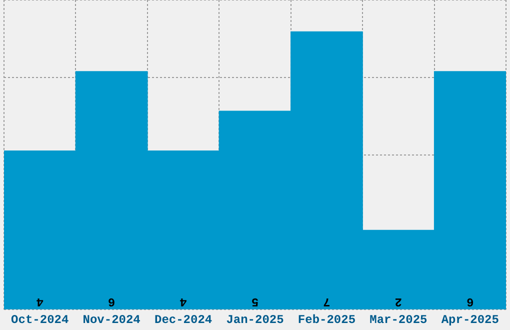  I want to click on x-tick-label: Mar-2025, so click(399, 319).